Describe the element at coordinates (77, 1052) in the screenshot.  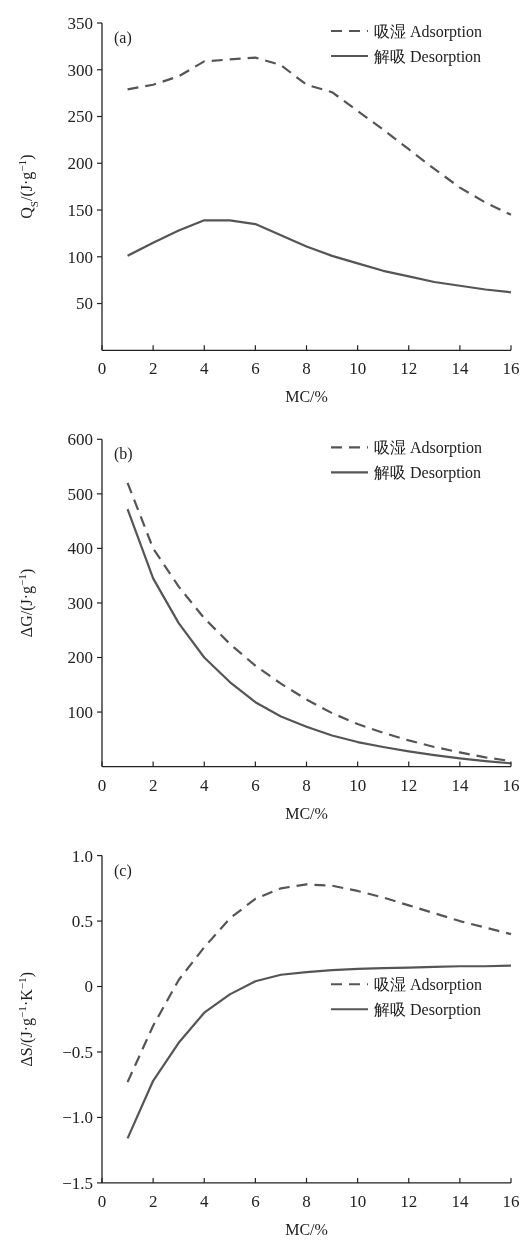
I see `y-tick-label: −0.5` at that location.